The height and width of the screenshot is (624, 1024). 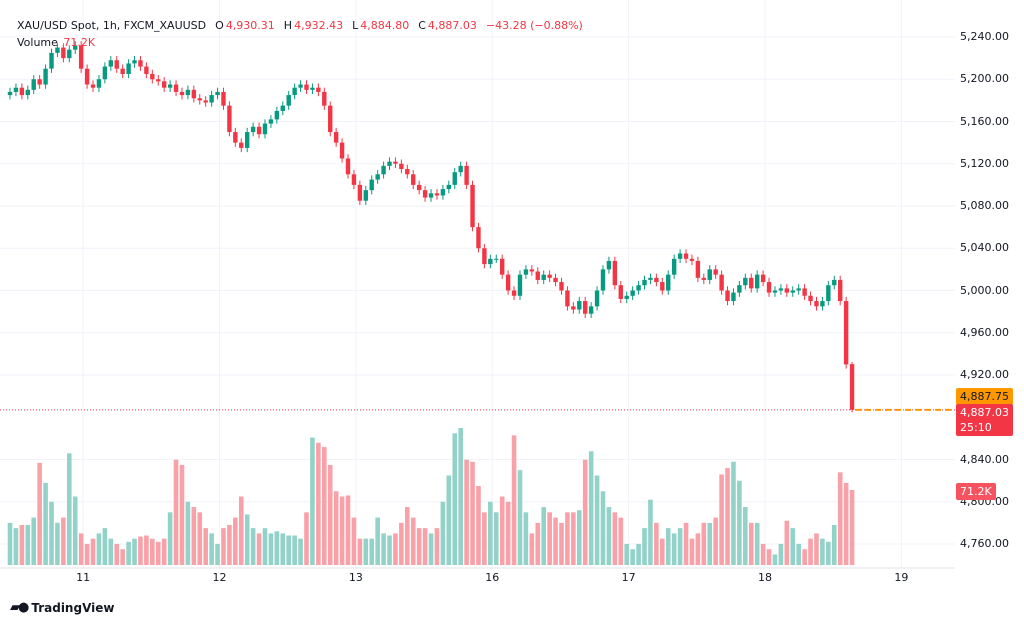 I want to click on price-tick-label: 5,120.00, so click(x=984, y=163).